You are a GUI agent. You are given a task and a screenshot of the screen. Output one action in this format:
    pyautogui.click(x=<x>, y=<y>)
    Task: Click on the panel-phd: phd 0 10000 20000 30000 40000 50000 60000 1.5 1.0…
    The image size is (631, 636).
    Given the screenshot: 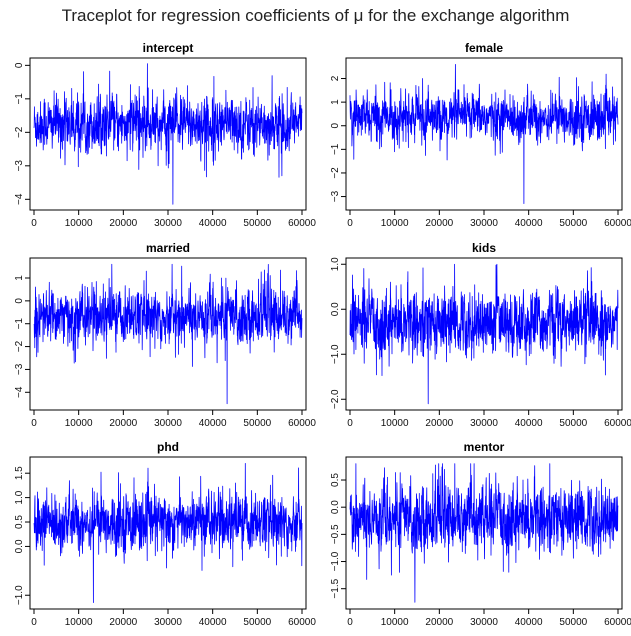 What is the action you would take?
    pyautogui.click(x=165, y=534)
    